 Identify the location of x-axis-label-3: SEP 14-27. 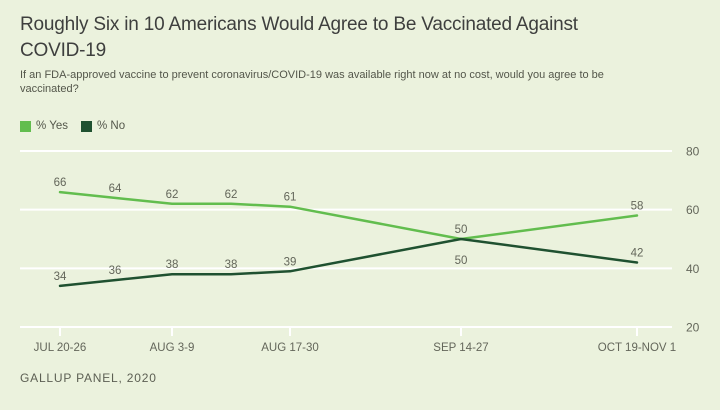
(460, 348).